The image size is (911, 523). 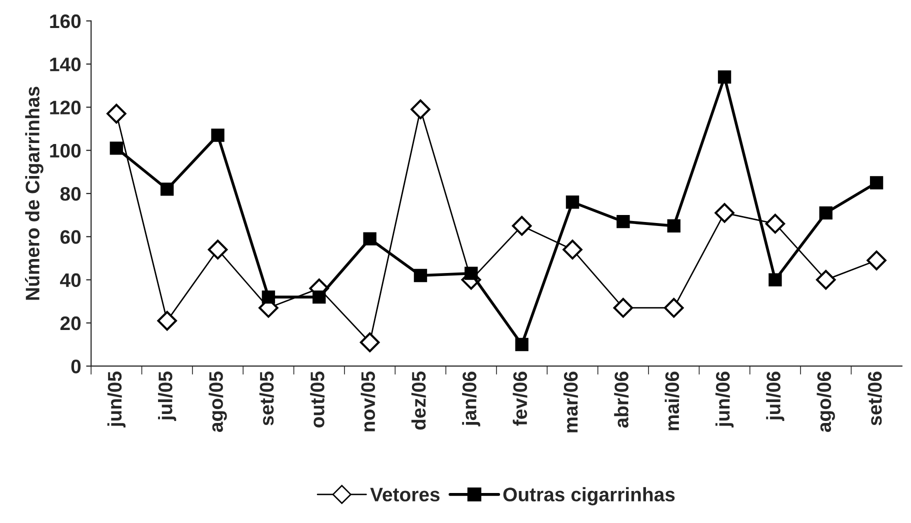 I want to click on legend-label: Outras cigarrinhas, so click(x=589, y=496).